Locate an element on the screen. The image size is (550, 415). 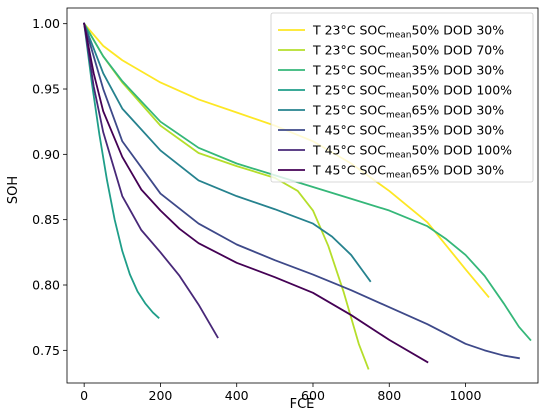
y-axis-label: SOH is located at coordinates (13, 190).